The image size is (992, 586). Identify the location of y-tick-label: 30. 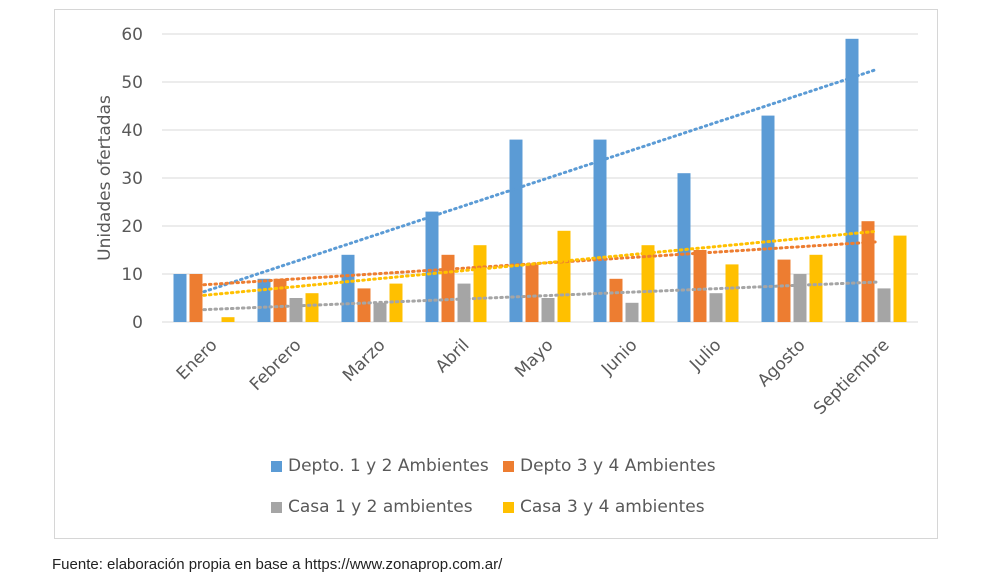
(132, 179).